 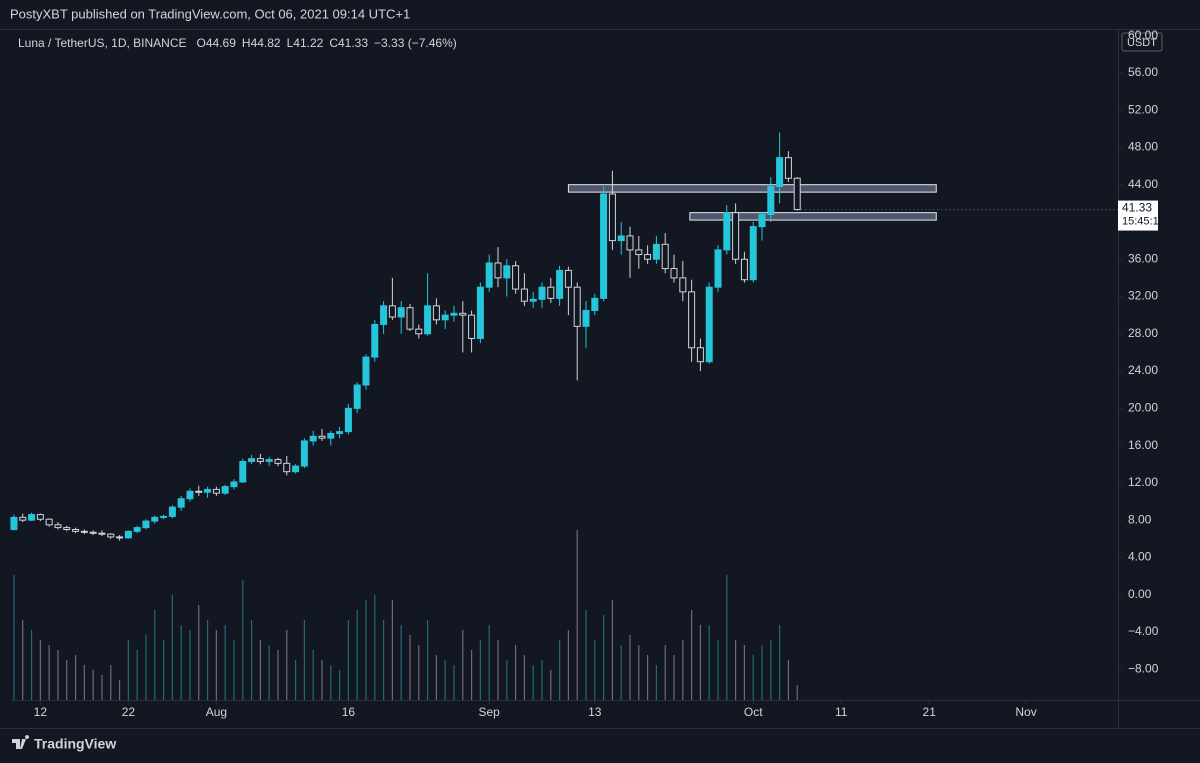 I want to click on y-tick-label: 16.00, so click(x=1143, y=445).